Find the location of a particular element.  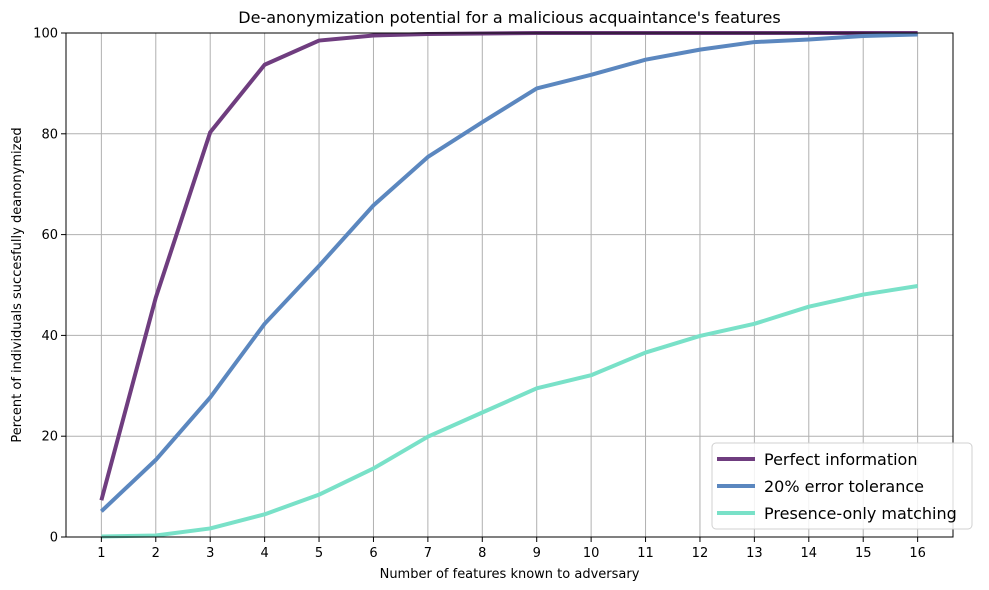

x-tick-label: 13 is located at coordinates (754, 553).